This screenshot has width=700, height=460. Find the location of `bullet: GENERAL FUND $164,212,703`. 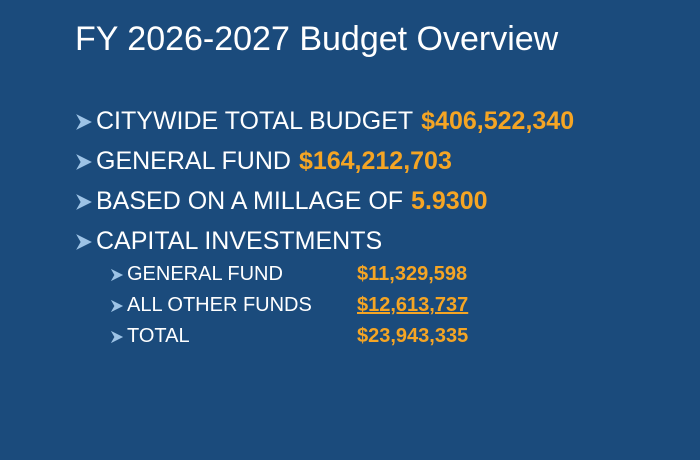

bullet: GENERAL FUND $164,212,703 is located at coordinates (263, 161).